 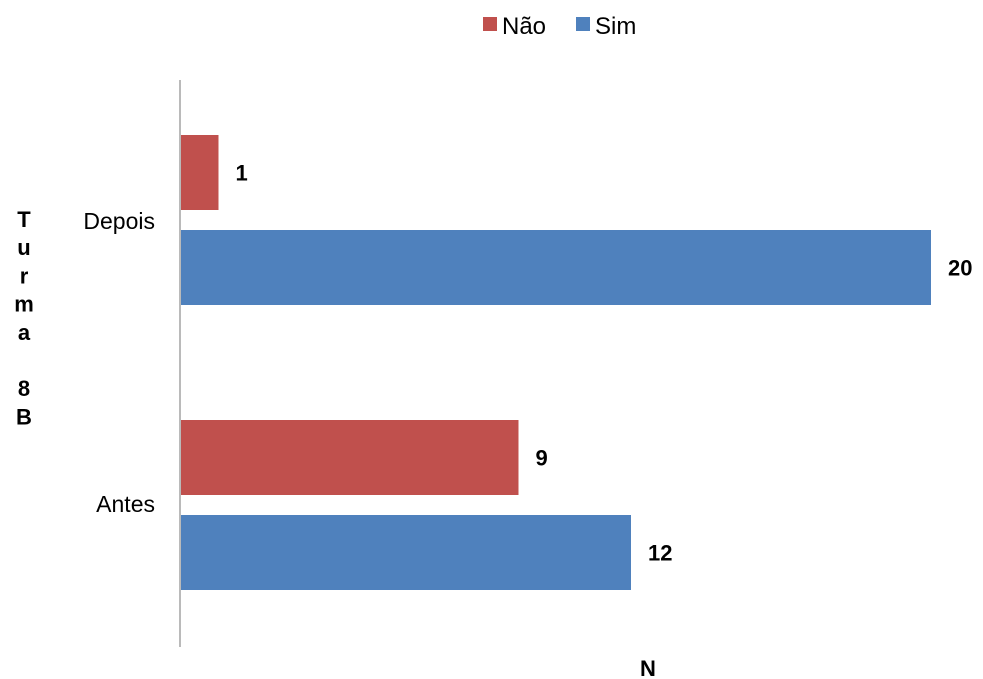 What do you see at coordinates (23, 247) in the screenshot?
I see `y-axis-title-char: u` at bounding box center [23, 247].